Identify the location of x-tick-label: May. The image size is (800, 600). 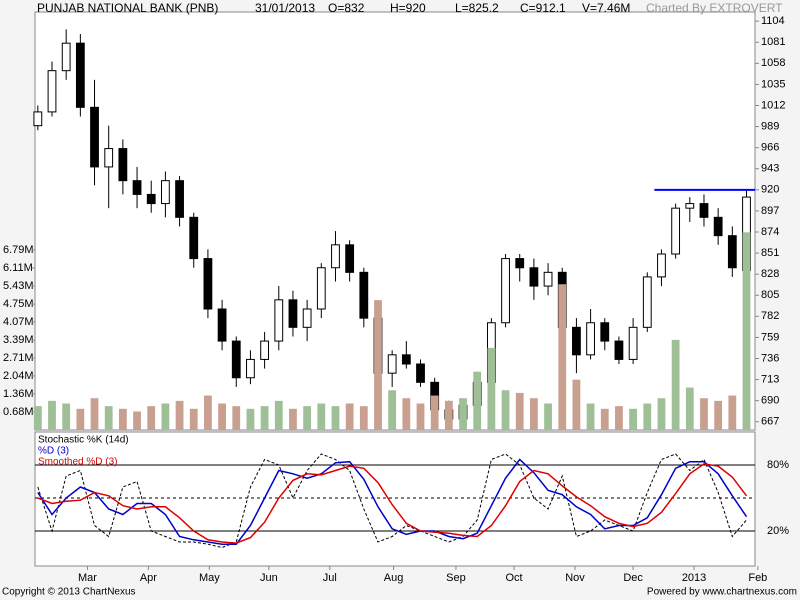
(209, 578).